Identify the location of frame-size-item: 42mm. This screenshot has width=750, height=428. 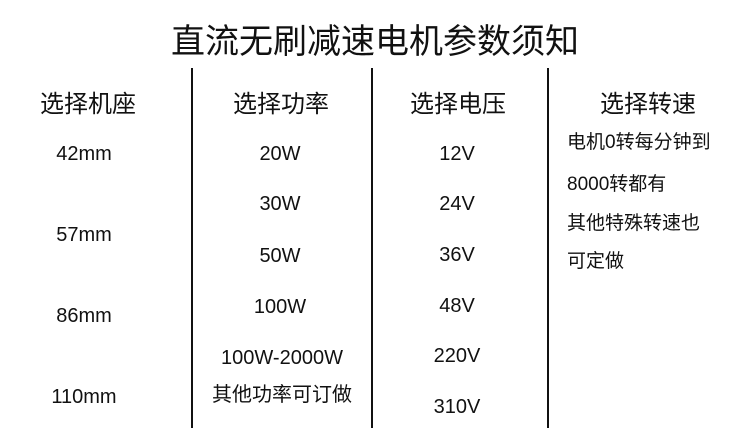
(84, 154).